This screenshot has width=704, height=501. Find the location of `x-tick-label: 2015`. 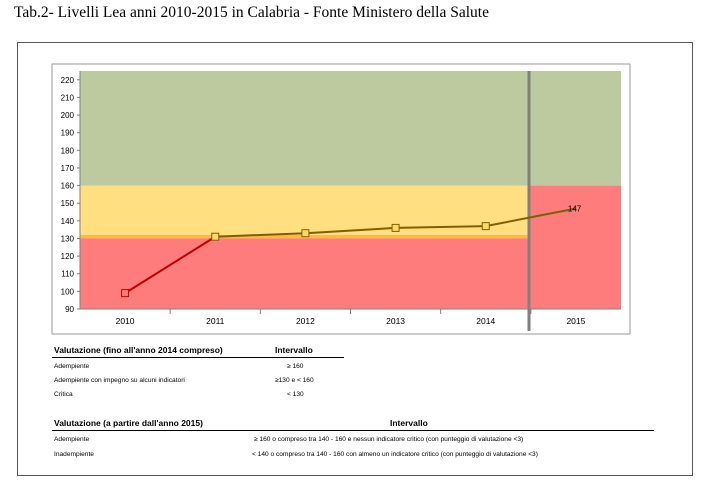

x-tick-label: 2015 is located at coordinates (575, 321).